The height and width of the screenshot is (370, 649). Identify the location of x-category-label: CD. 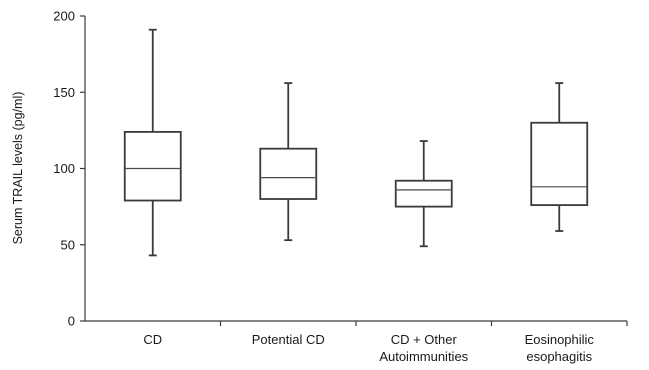
(152, 339).